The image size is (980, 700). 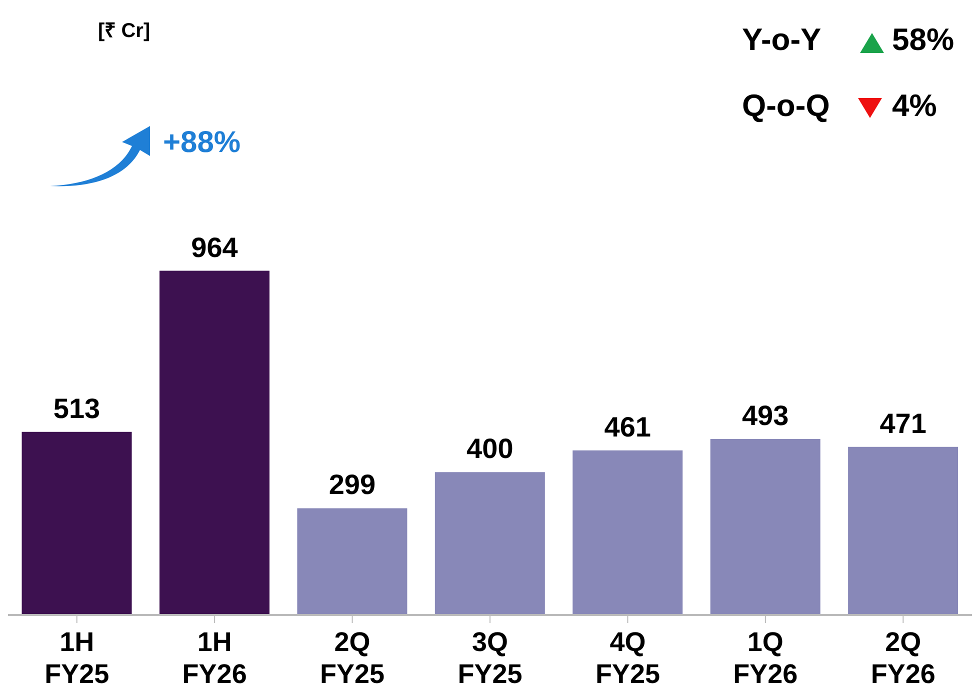 I want to click on x-tick-label: 1H FY26, so click(x=214, y=658).